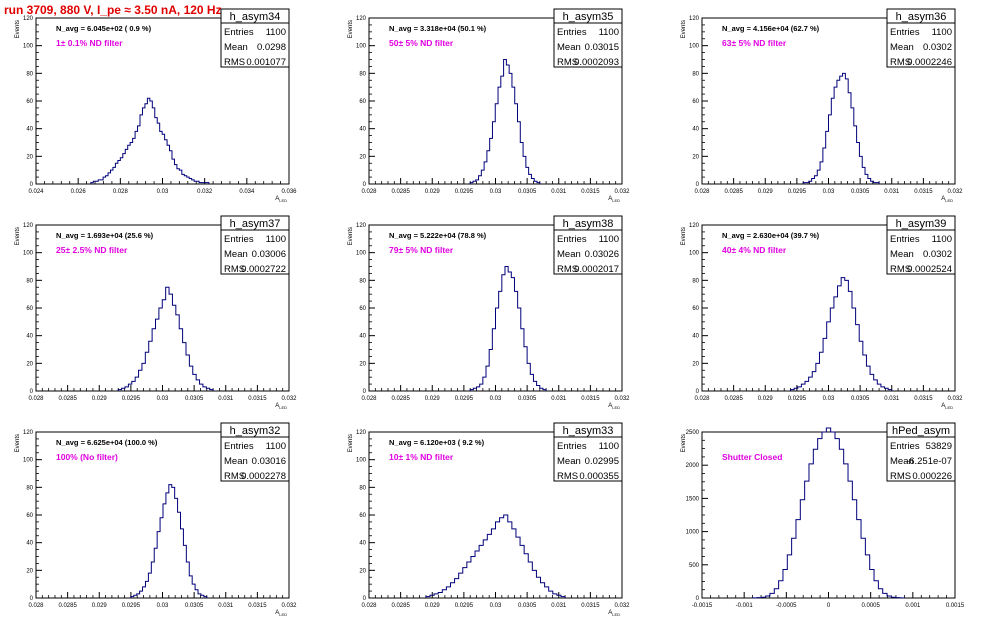 This screenshot has width=996, height=622. Describe the element at coordinates (362, 157) in the screenshot. I see `y-tick-label: 20` at that location.